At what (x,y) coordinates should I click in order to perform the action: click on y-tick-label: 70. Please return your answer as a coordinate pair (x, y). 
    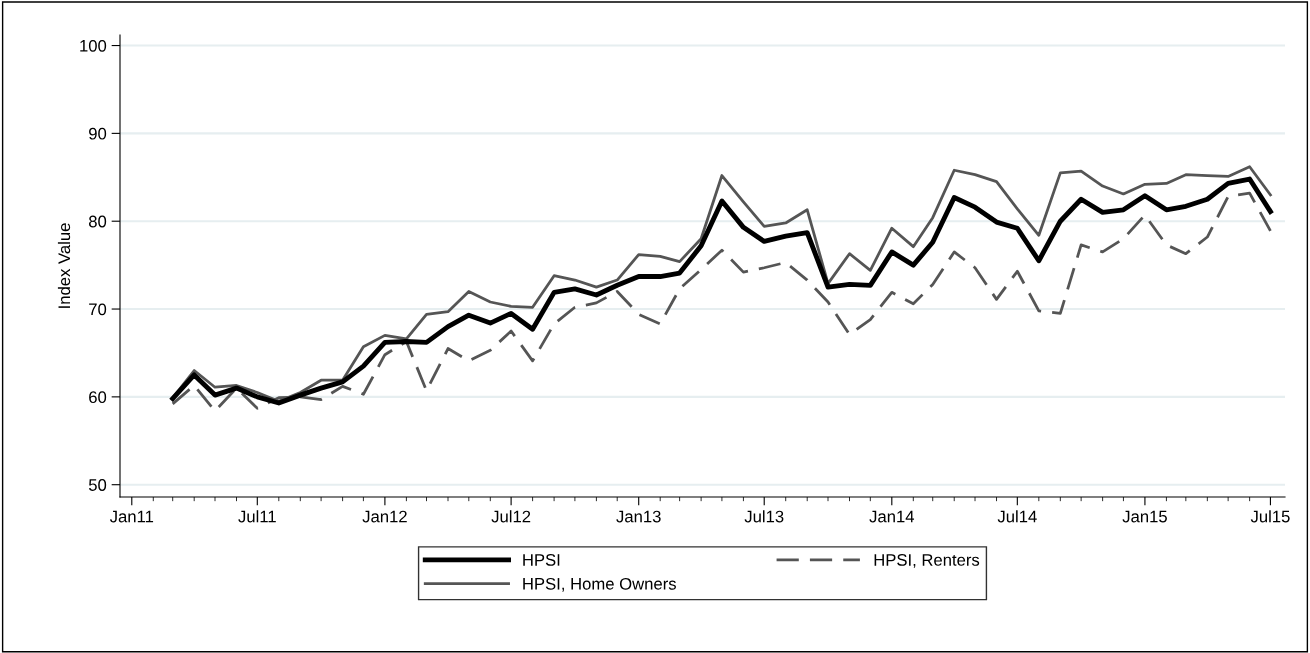
    Looking at the image, I should click on (98, 309).